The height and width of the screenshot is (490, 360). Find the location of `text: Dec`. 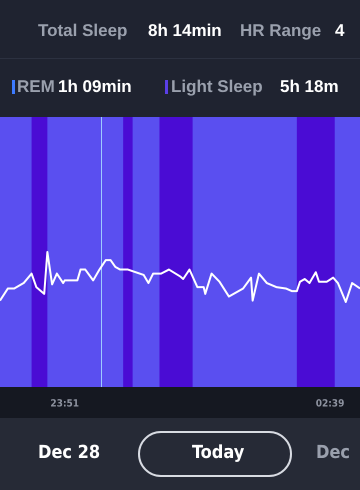

text: Dec is located at coordinates (333, 452).